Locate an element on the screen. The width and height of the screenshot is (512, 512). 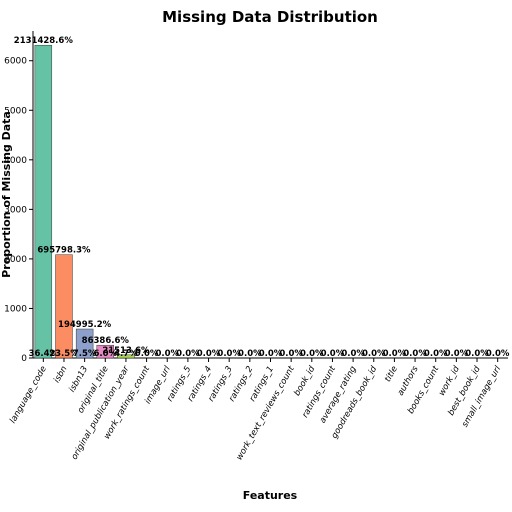
x-tick-label: title is located at coordinates (391, 374).